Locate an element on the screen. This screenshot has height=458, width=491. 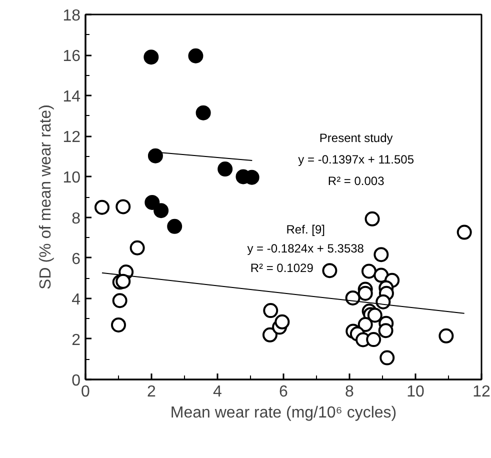
y-tick-label: 4 is located at coordinates (76, 299).